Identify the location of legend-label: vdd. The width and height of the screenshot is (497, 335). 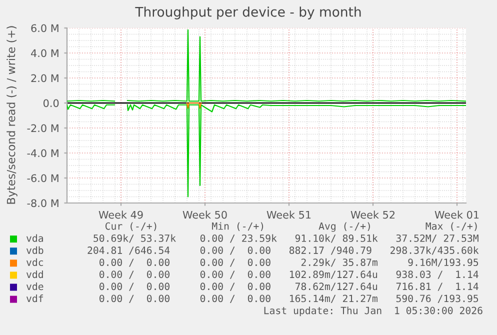
(34, 274).